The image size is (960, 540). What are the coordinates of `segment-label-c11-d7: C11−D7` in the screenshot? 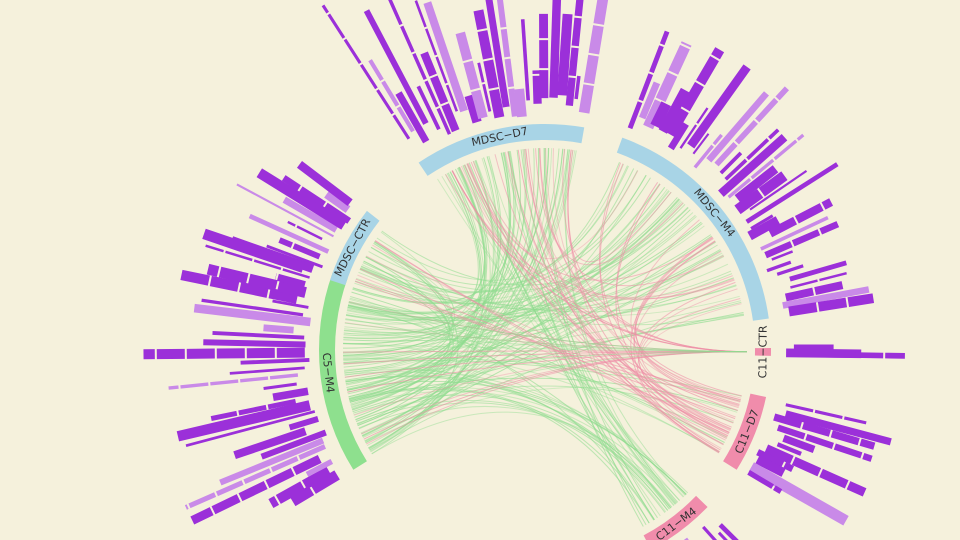 It's located at (746, 432).